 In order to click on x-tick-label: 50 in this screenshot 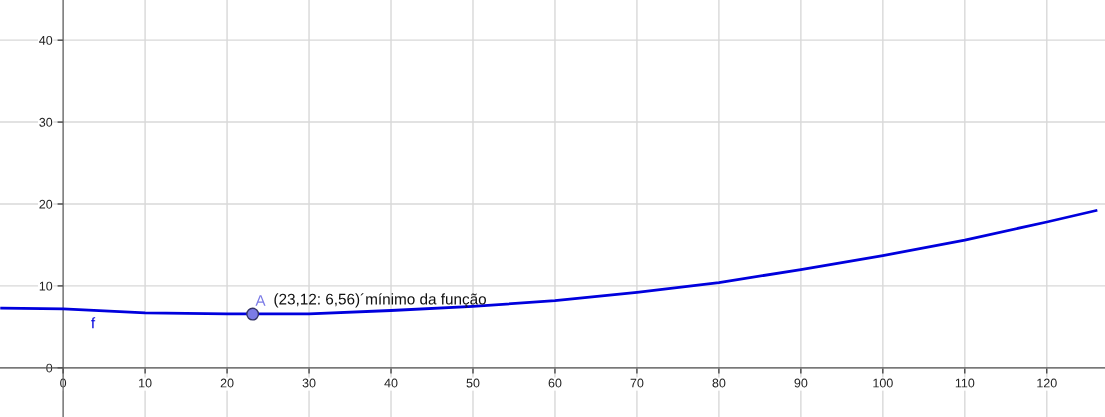, I will do `click(473, 383)`.